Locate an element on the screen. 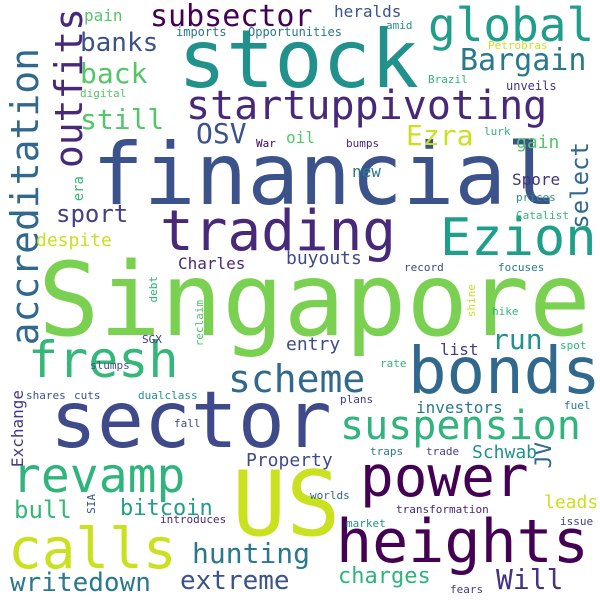  word: leads is located at coordinates (571, 502).